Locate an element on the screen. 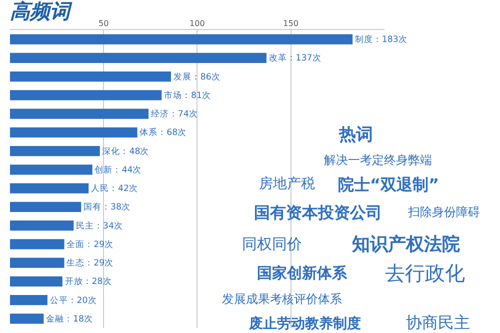 Image resolution: width=500 pixels, height=333 pixels. text: 协商民主 is located at coordinates (438, 322).